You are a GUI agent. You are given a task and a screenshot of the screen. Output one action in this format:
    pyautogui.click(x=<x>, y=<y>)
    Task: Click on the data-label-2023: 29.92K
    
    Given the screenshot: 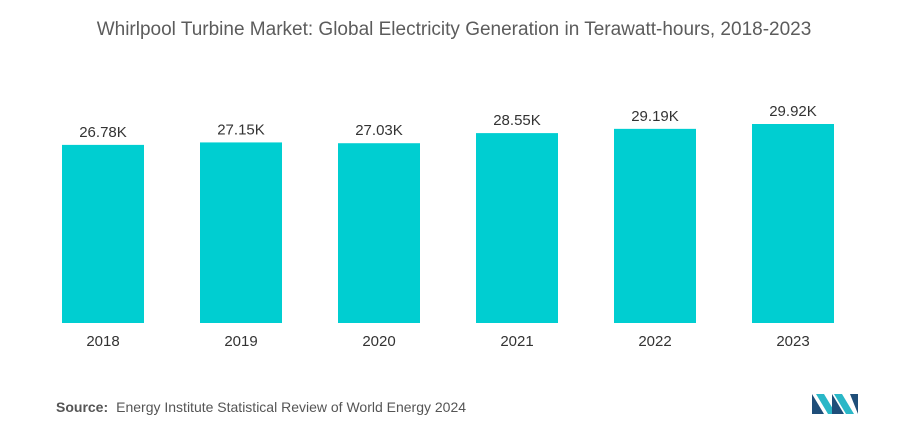 What is the action you would take?
    pyautogui.click(x=793, y=111)
    